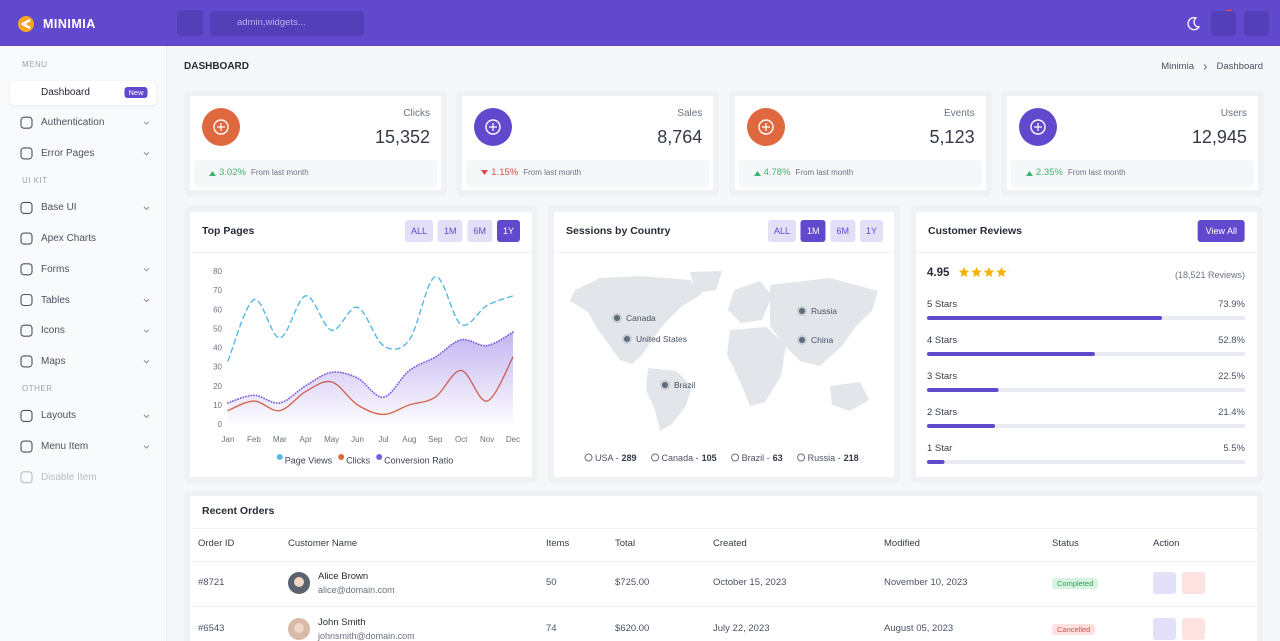 The width and height of the screenshot is (1280, 641). What do you see at coordinates (73, 123) in the screenshot?
I see `menu-item: Authentication` at bounding box center [73, 123].